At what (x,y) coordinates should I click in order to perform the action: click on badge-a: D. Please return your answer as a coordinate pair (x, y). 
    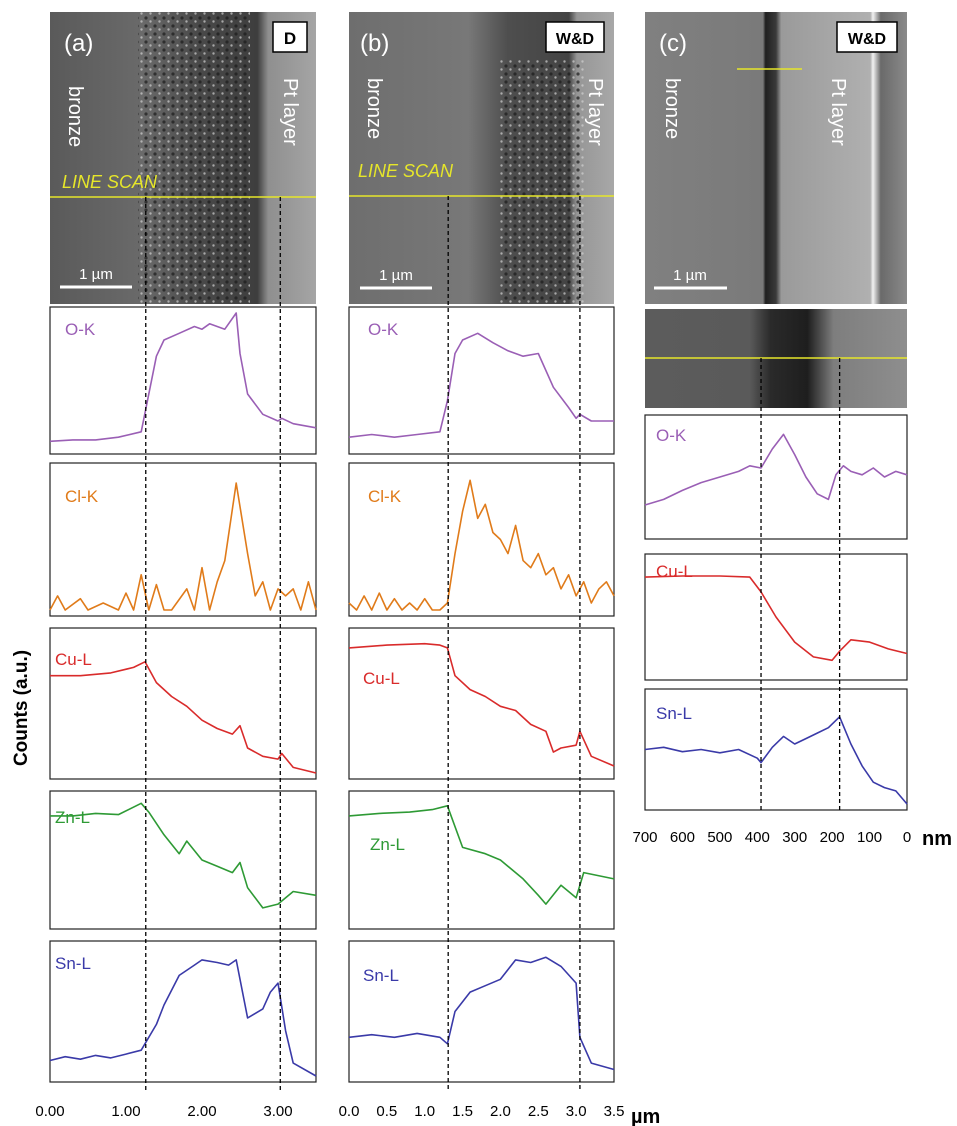
    Looking at the image, I should click on (290, 37).